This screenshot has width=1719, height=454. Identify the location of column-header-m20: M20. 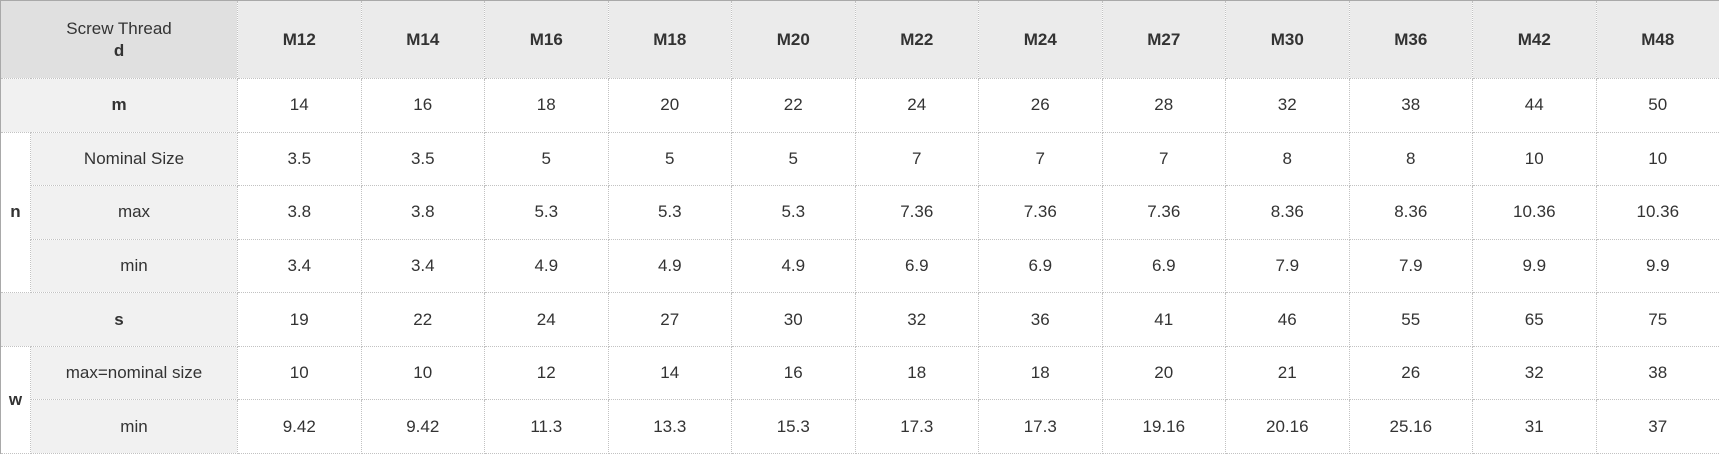
(793, 39).